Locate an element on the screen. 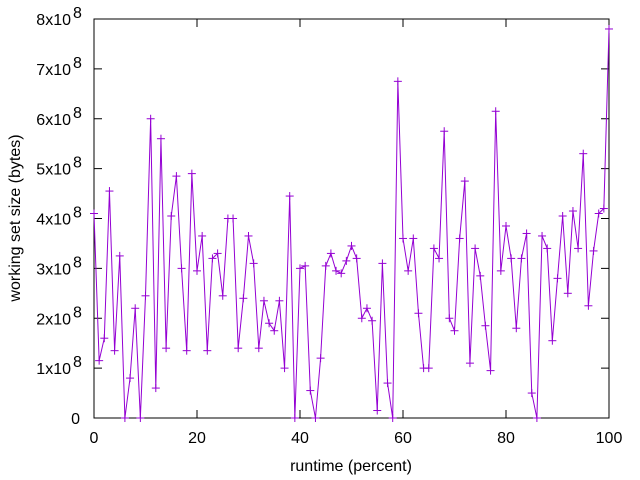 Image resolution: width=640 pixels, height=480 pixels. y-tick-label: 6x10 is located at coordinates (53, 120).